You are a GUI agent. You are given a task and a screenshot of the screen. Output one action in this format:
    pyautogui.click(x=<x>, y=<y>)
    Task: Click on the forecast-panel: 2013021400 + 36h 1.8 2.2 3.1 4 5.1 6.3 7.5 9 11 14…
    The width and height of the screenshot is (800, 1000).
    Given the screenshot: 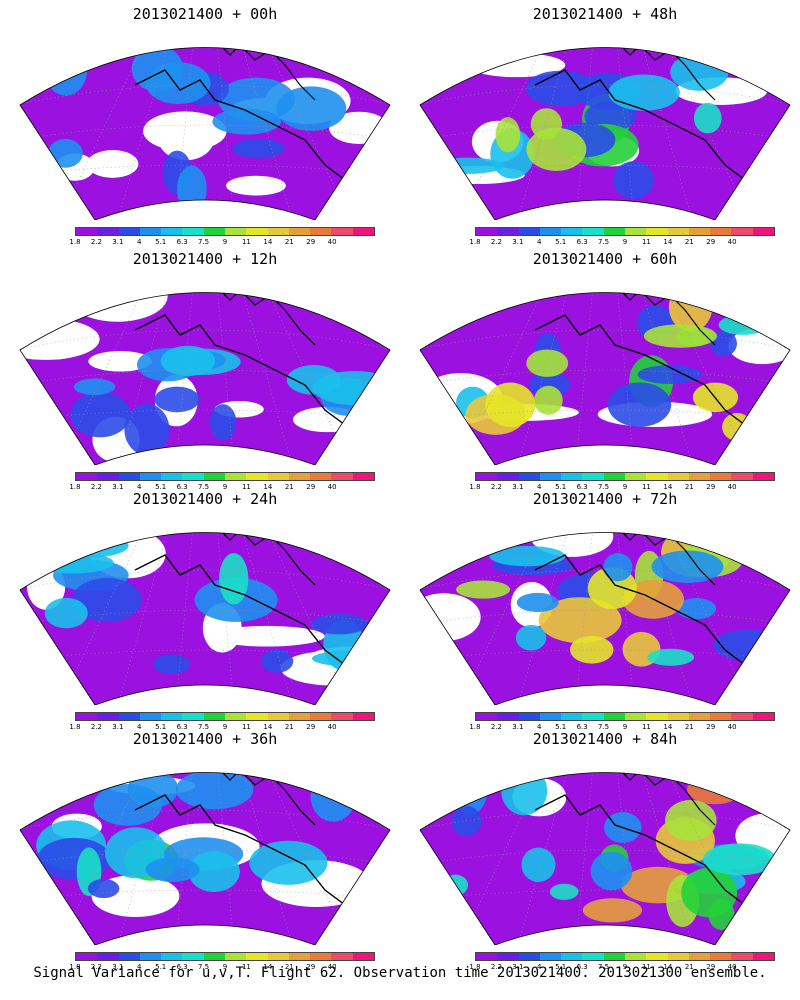 What is the action you would take?
    pyautogui.click(x=205, y=850)
    